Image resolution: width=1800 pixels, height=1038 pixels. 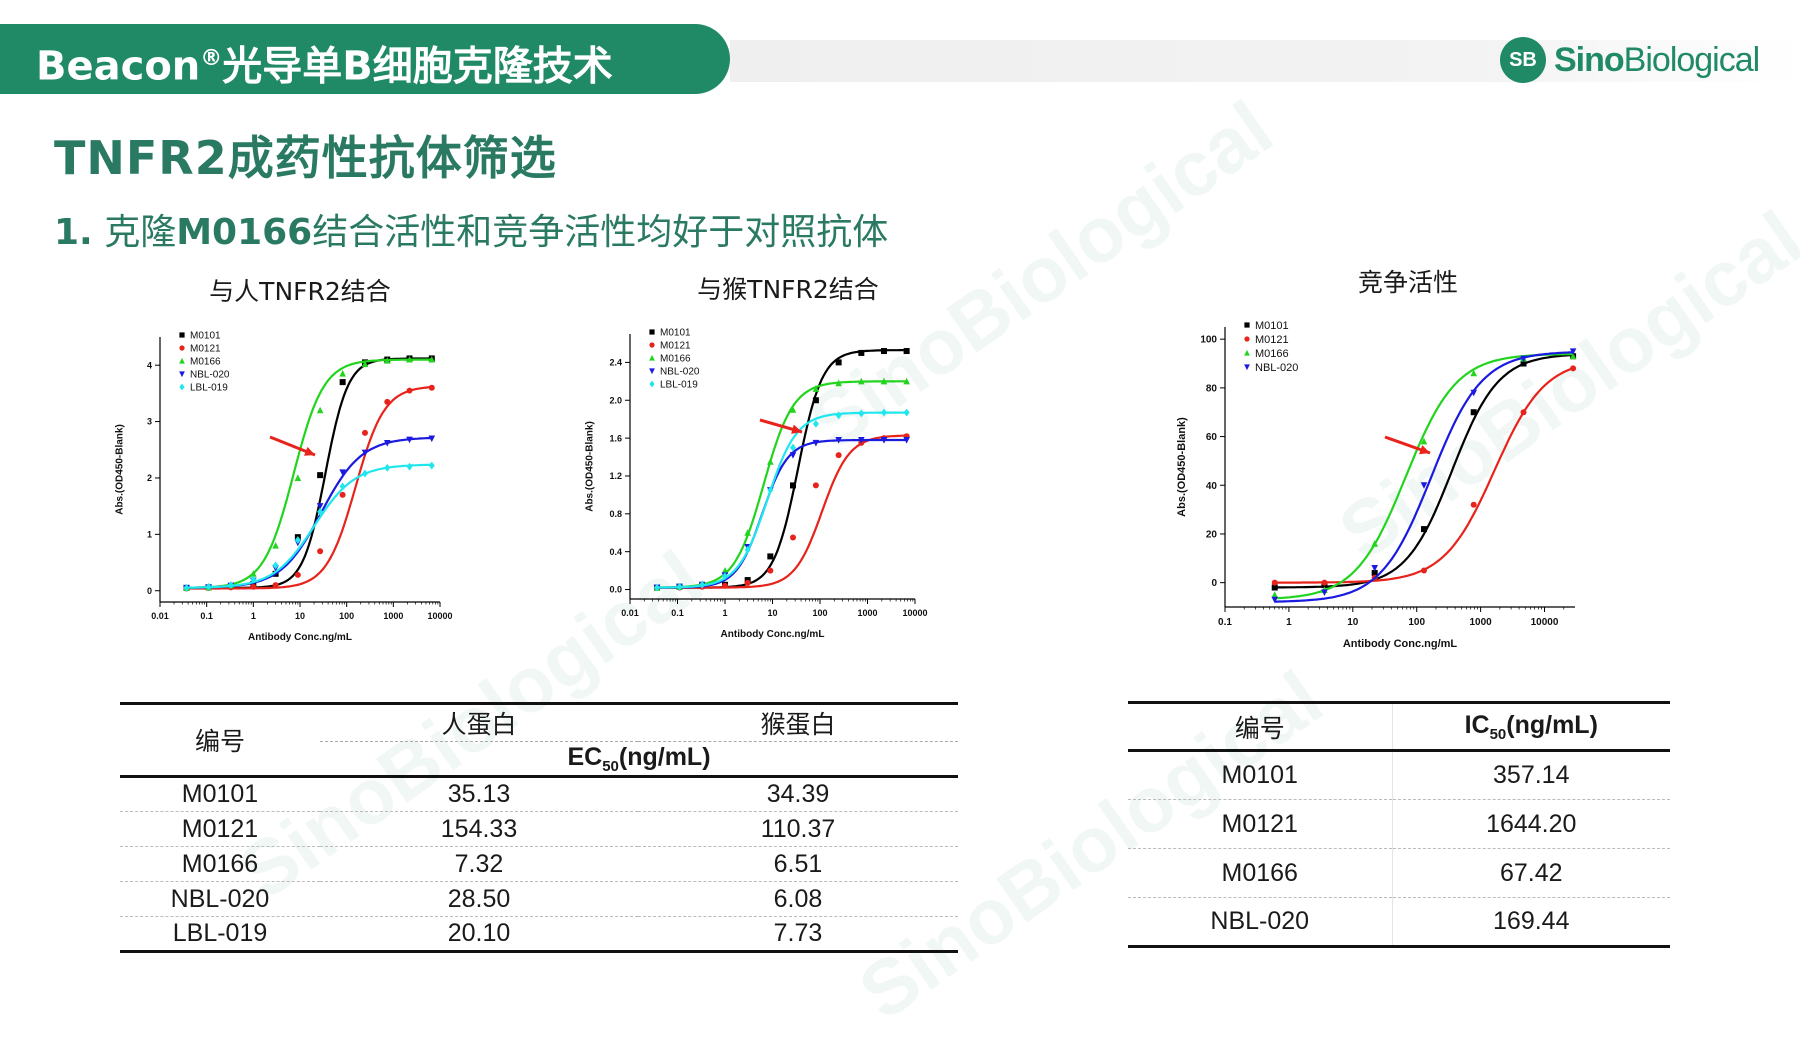 What do you see at coordinates (585, 756) in the screenshot?
I see `ec50-label: EC` at bounding box center [585, 756].